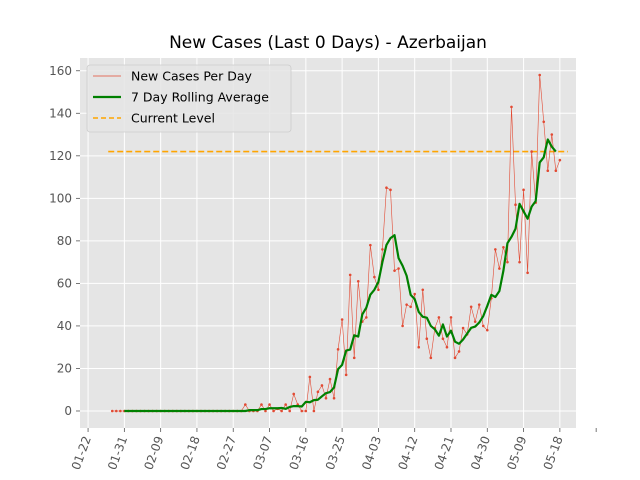 This screenshot has width=640, height=480. What do you see at coordinates (68, 411) in the screenshot?
I see `y-tick-label: 0` at bounding box center [68, 411].